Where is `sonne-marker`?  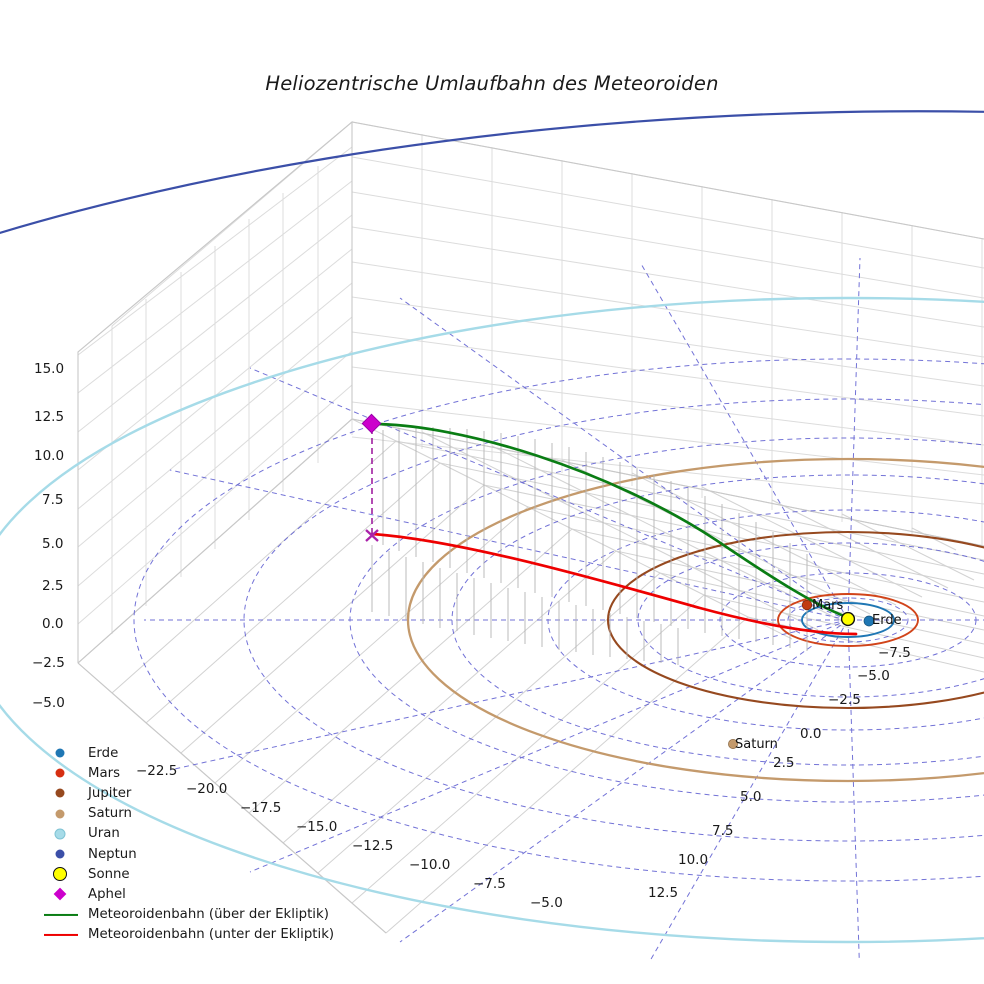
sonne-marker is located at coordinates (848, 619).